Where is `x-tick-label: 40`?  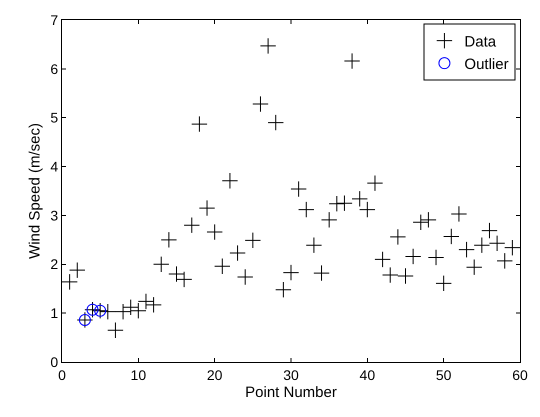
x-tick-label: 40 is located at coordinates (368, 374).